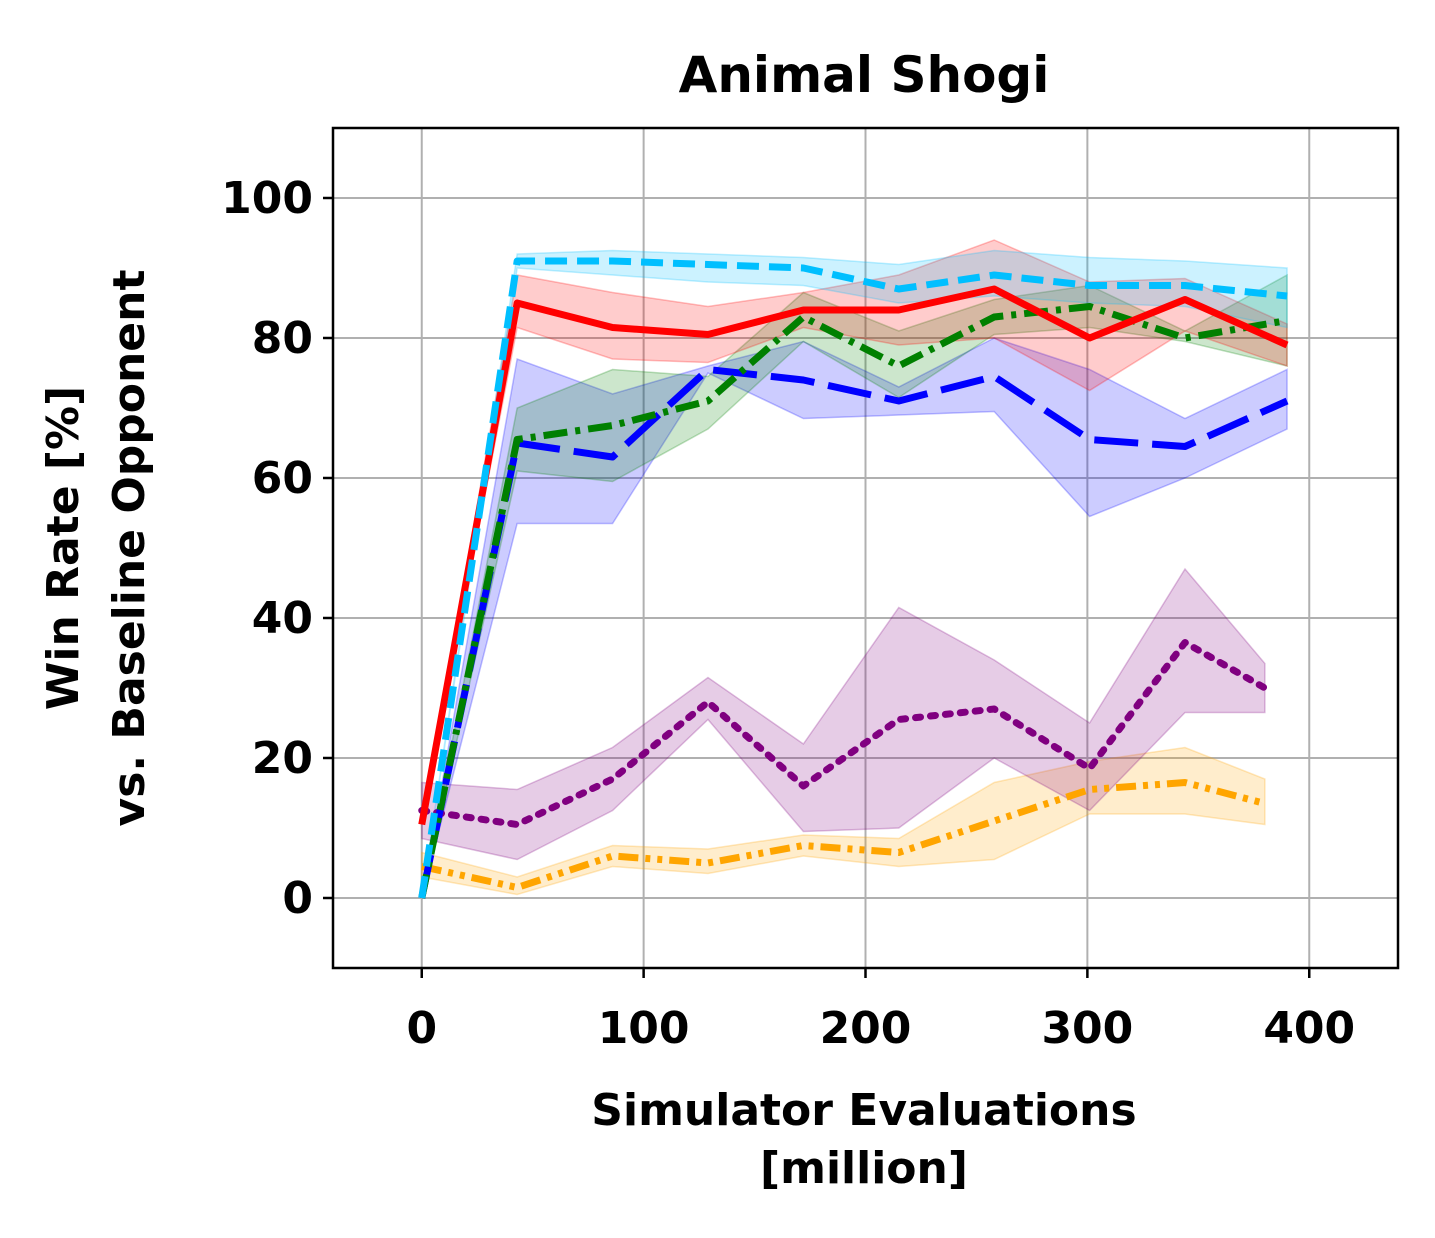  Describe the element at coordinates (863, 1110) in the screenshot. I see `x-axis-label-line1: Simulator Evaluations` at that location.